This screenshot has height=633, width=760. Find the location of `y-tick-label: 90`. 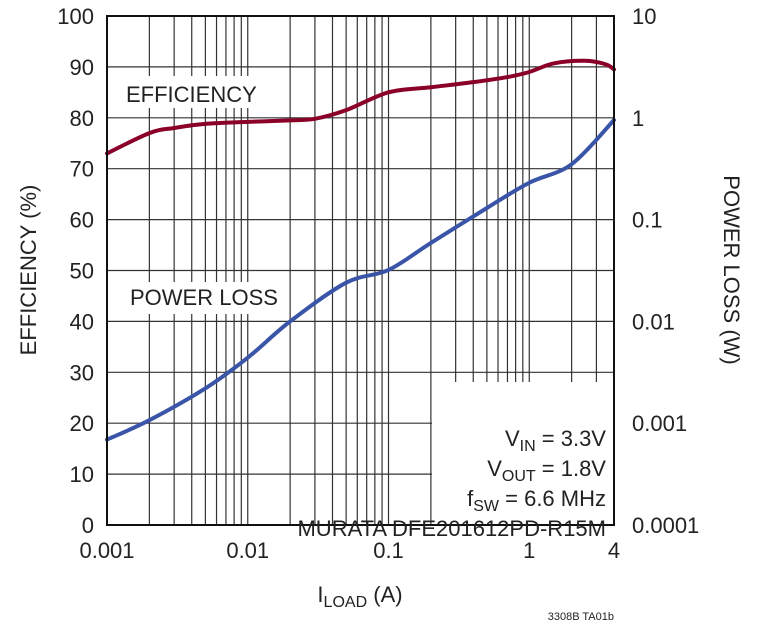

y-tick-label: 90 is located at coordinates (82, 67).